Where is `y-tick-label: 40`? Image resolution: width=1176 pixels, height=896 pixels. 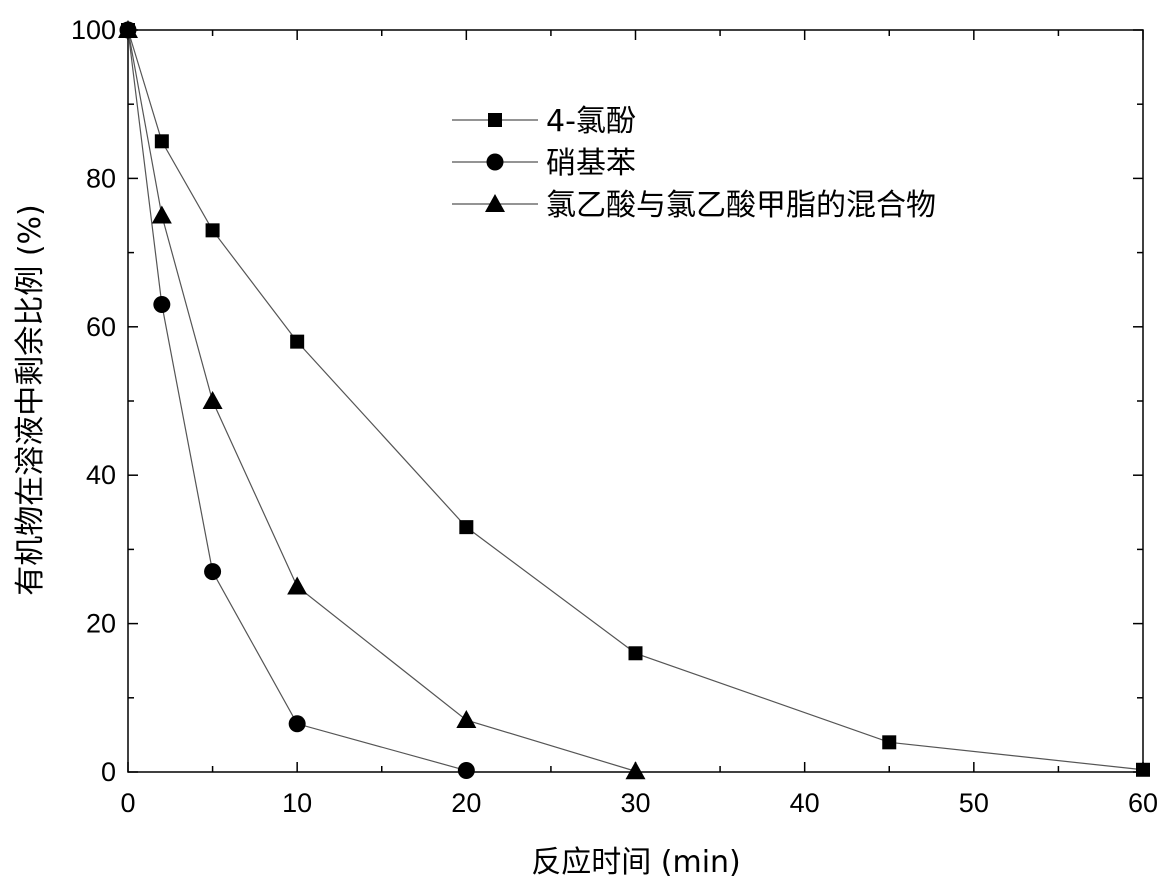
y-tick-label: 40 is located at coordinates (101, 475).